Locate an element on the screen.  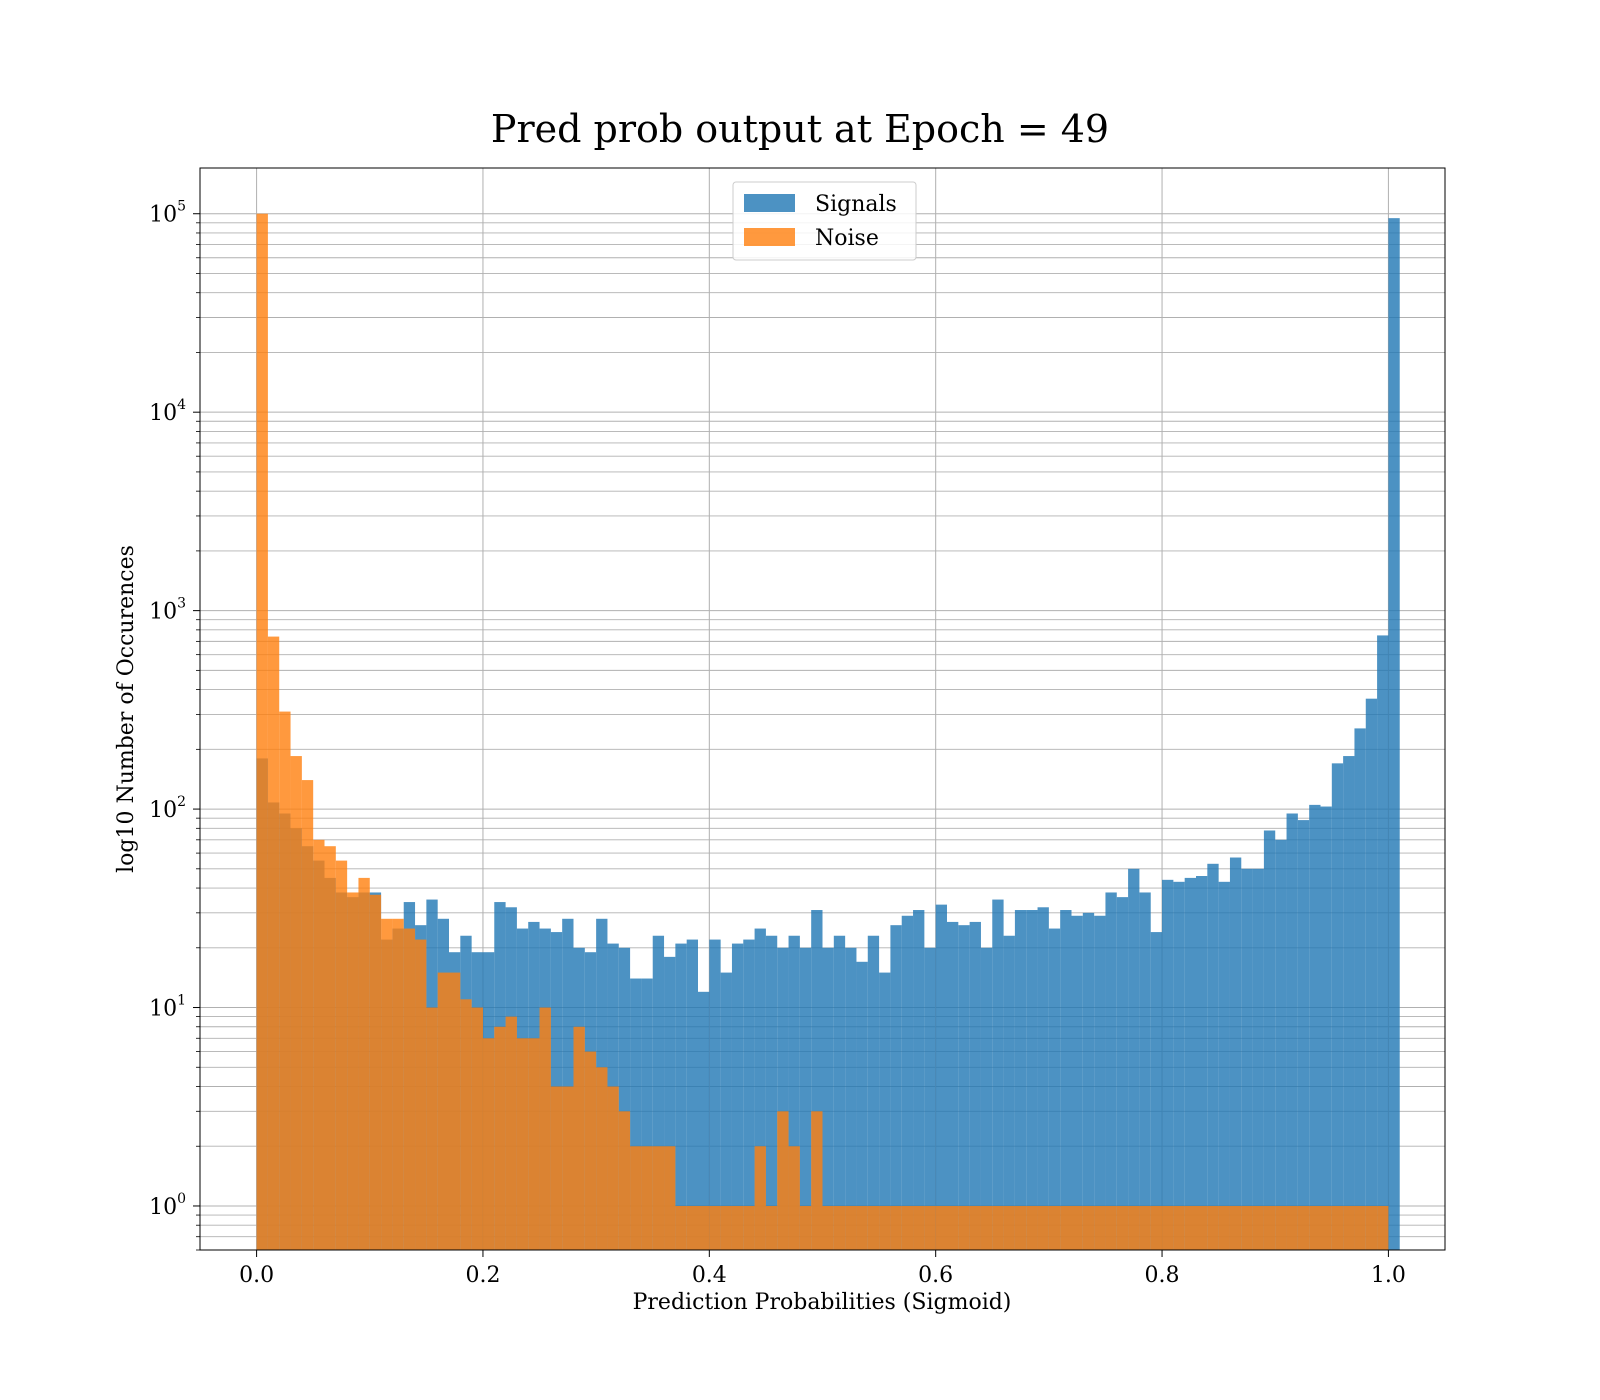
y-tick-label: 10¹ is located at coordinates (167, 1007).